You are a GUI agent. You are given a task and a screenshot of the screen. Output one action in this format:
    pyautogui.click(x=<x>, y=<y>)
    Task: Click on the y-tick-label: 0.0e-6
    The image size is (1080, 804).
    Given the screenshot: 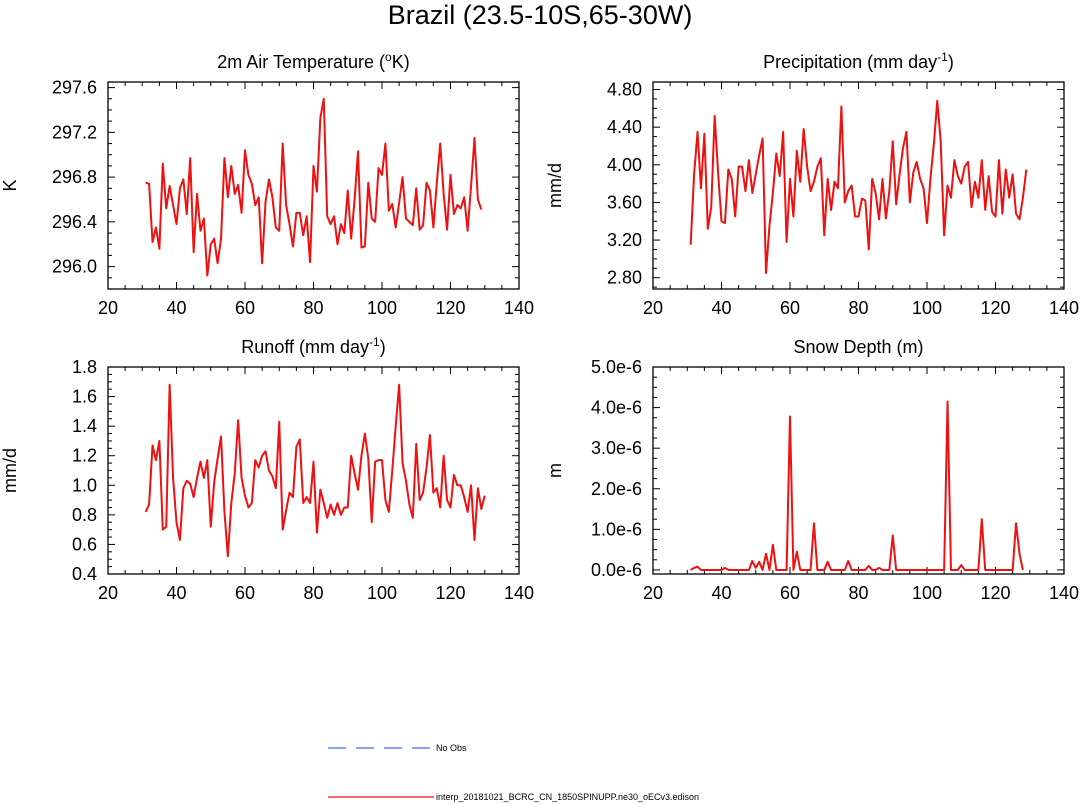 What is the action you would take?
    pyautogui.click(x=616, y=570)
    